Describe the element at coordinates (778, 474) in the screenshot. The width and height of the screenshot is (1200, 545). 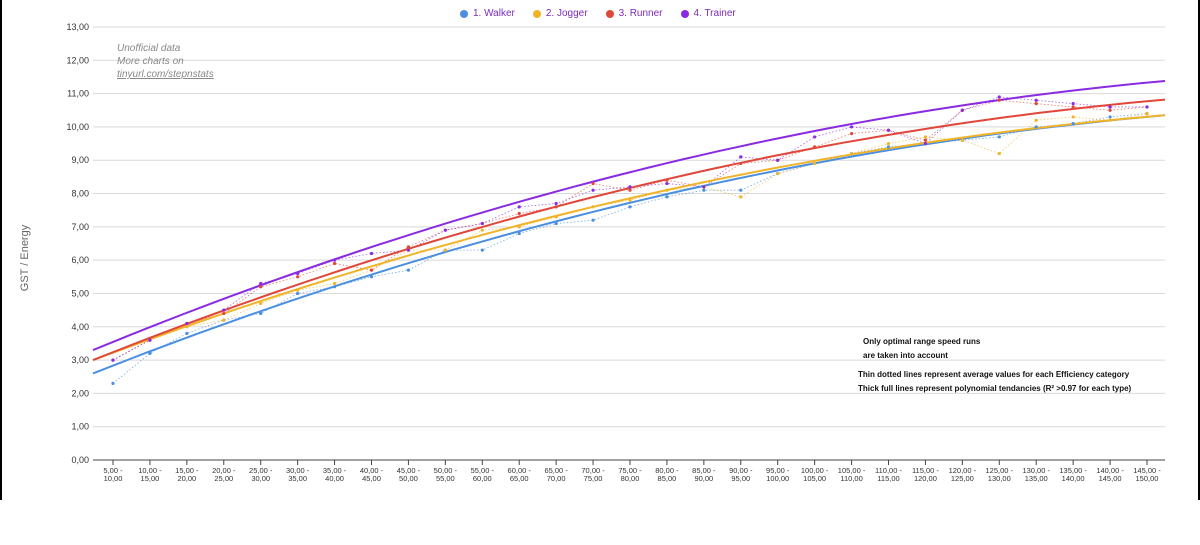
I see `x-tick-label: 95,00 -100,00` at that location.